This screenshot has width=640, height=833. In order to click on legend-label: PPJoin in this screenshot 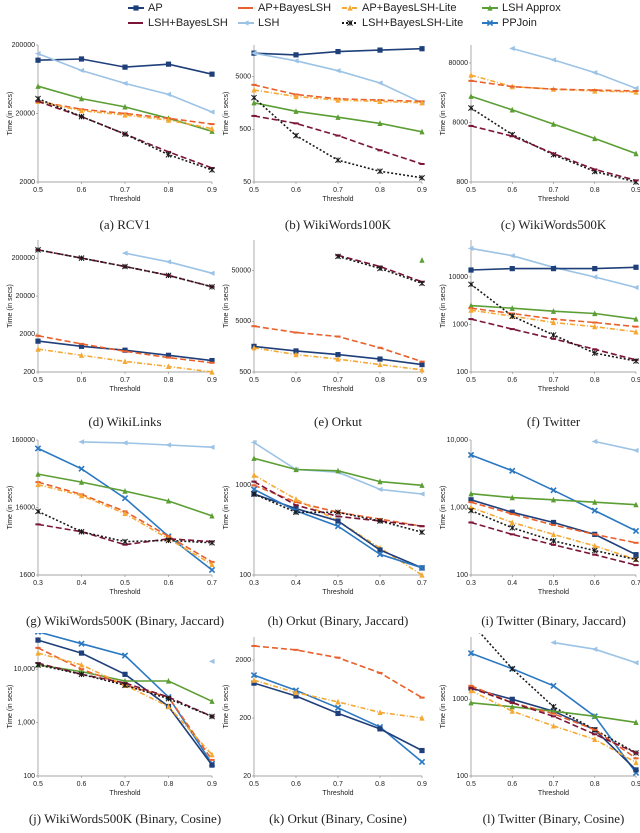, I will do `click(519, 23)`.